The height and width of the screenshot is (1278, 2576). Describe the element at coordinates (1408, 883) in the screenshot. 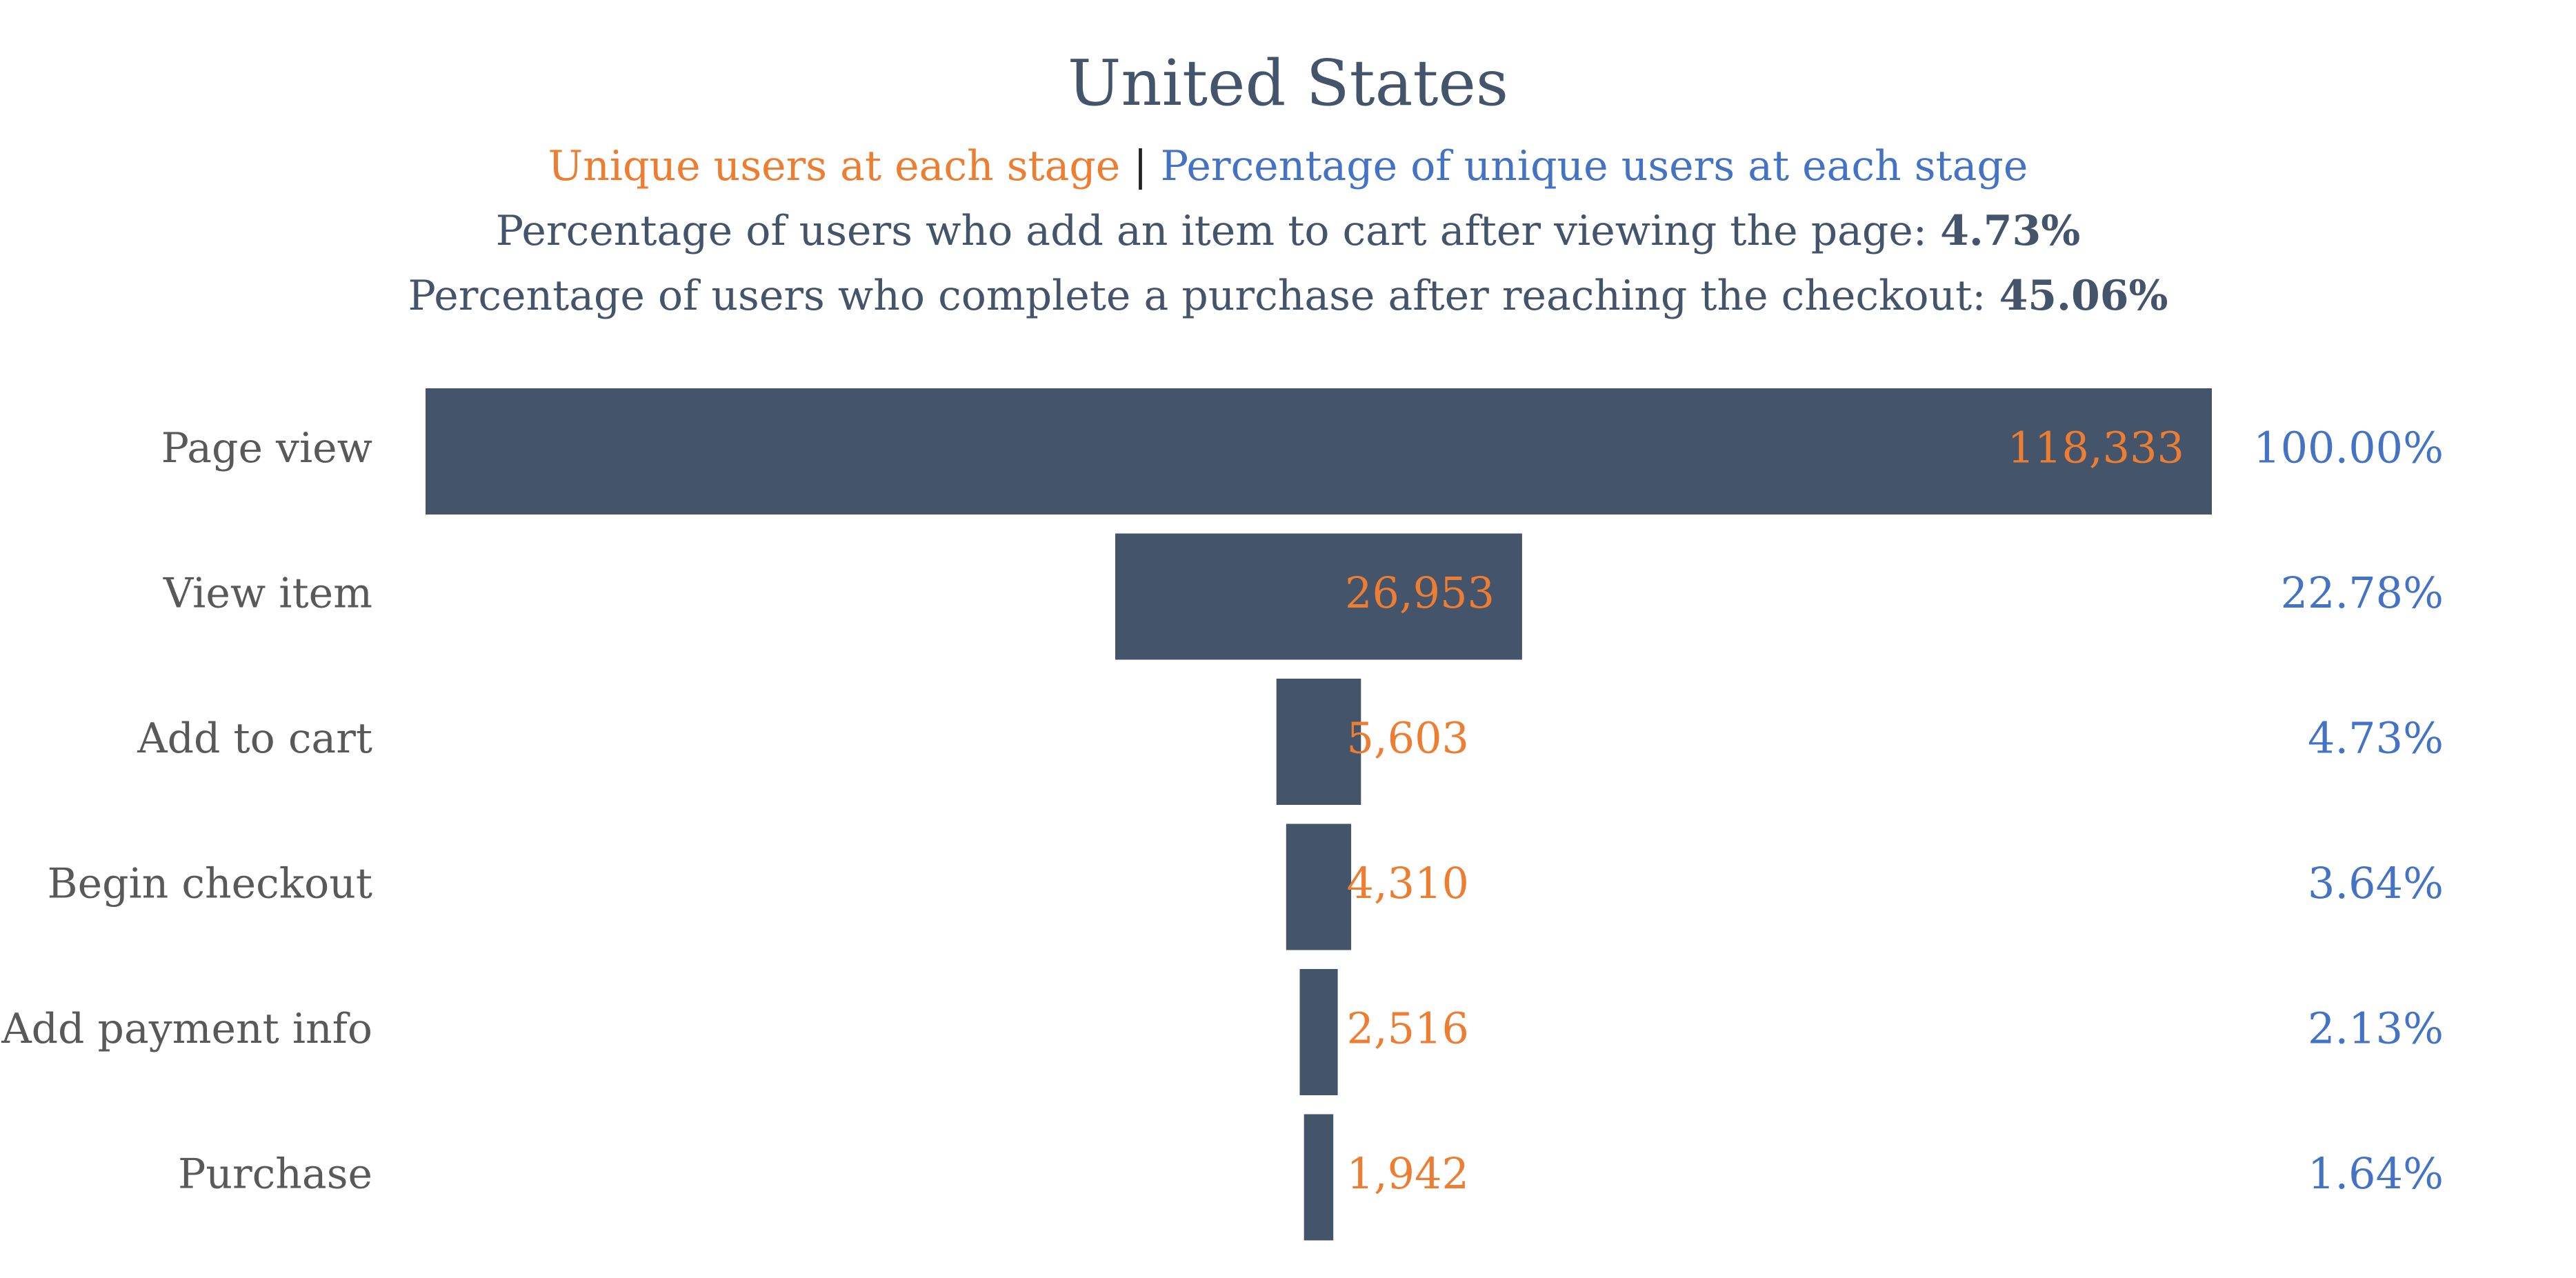

I see `value-label-3: 4,310` at that location.